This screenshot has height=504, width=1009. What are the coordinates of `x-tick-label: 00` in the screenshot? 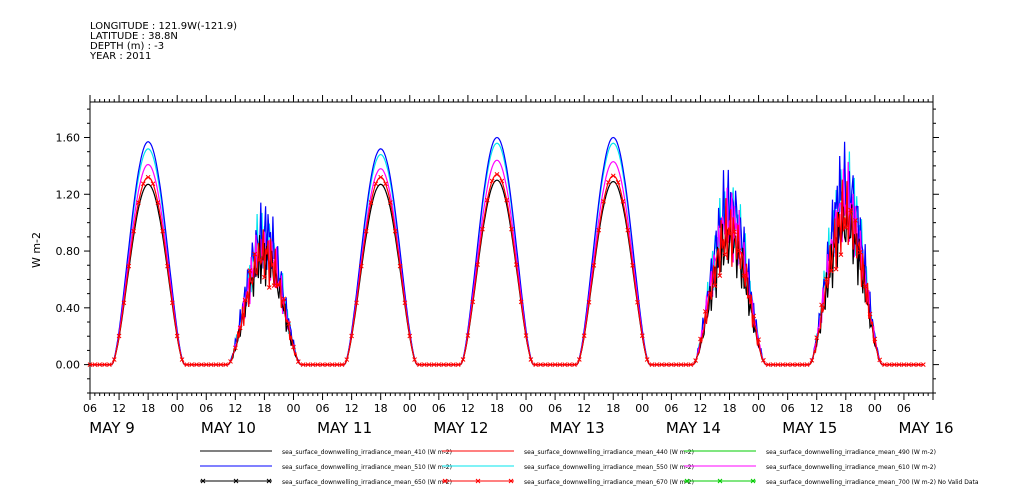 It's located at (177, 408).